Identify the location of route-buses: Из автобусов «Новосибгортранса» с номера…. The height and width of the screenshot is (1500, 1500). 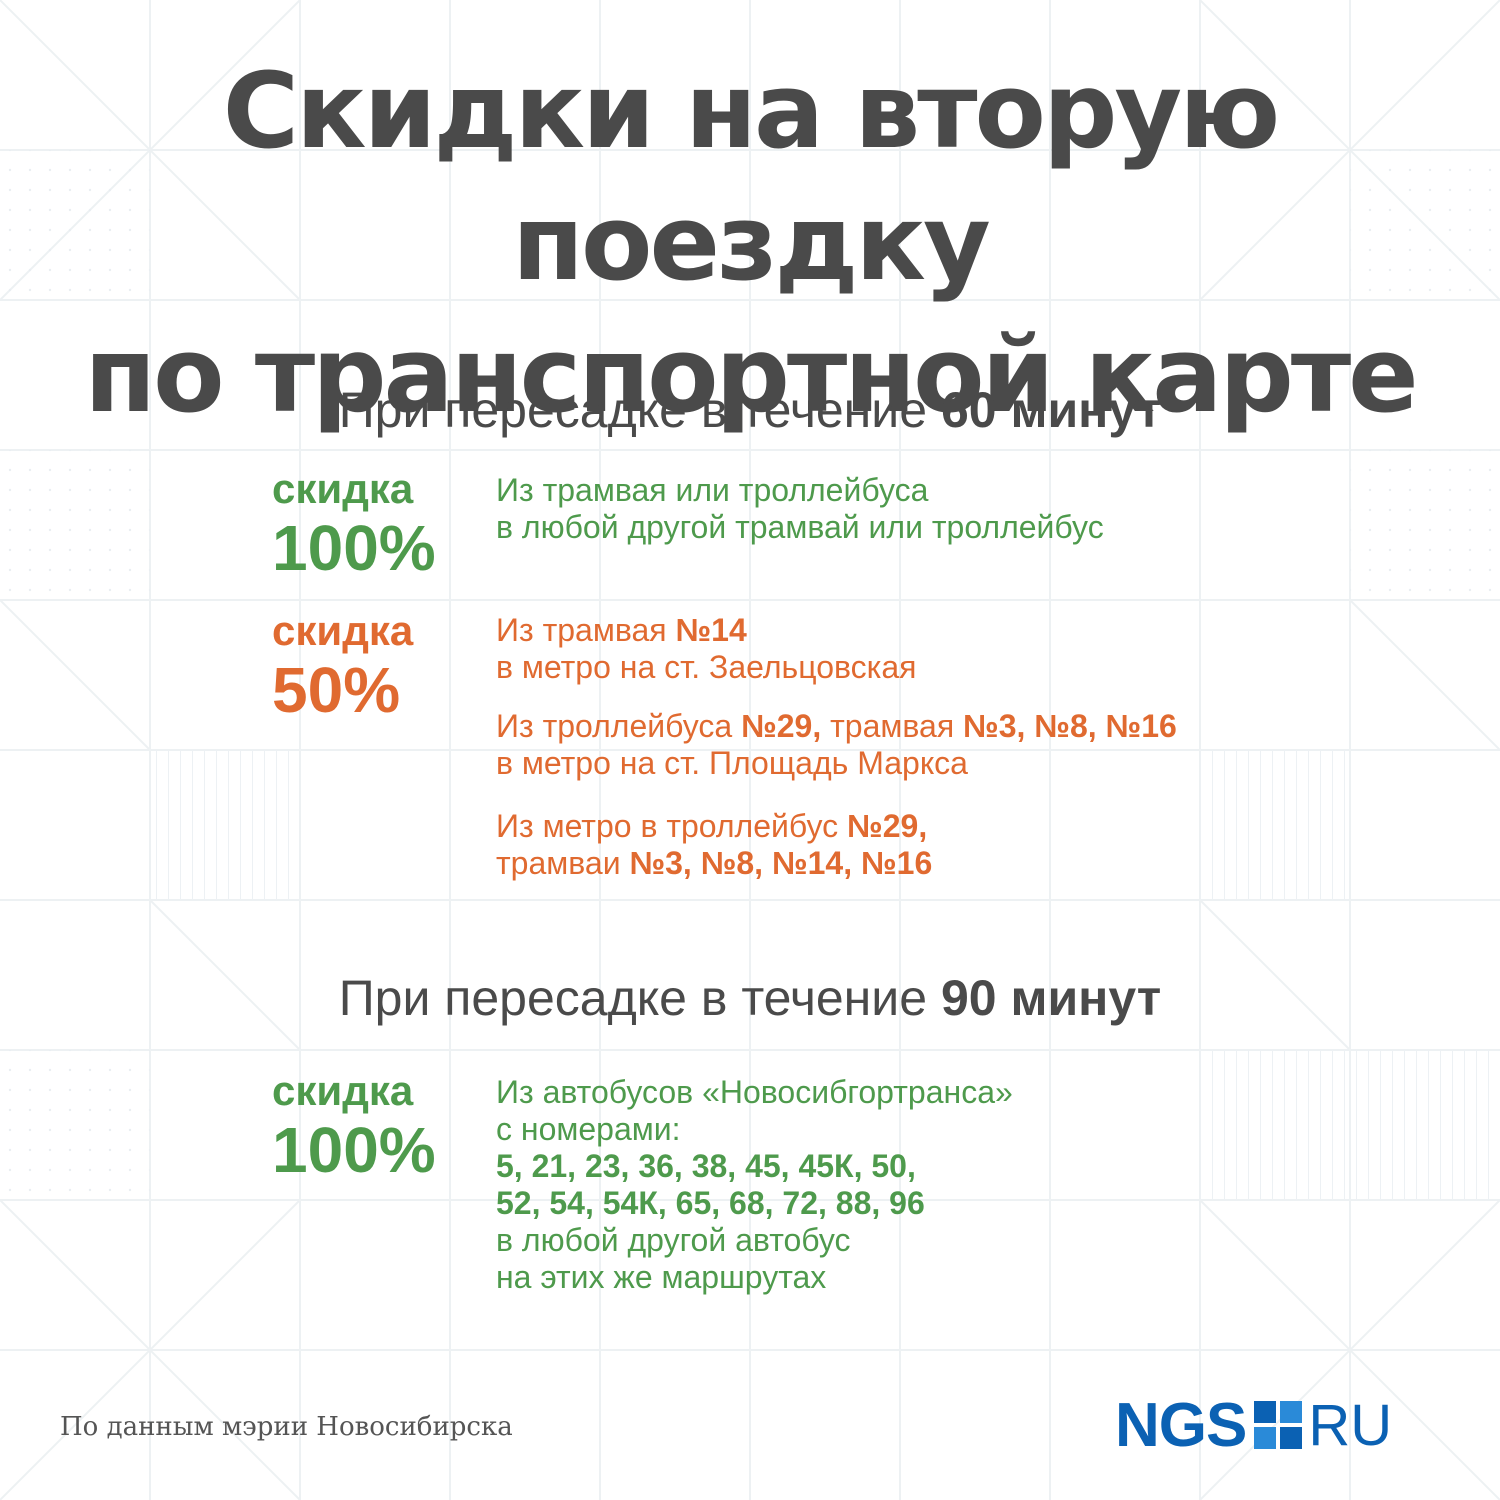
(946, 1185).